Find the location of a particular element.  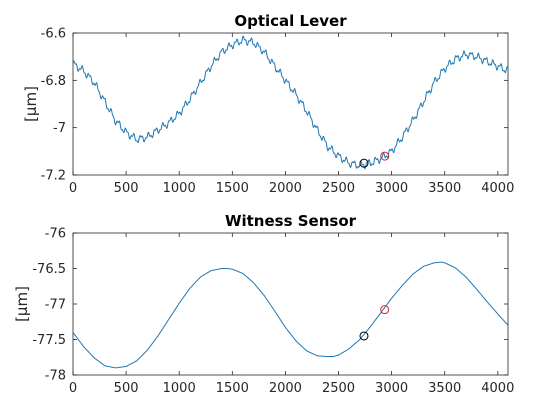

optical-lever-xtick-label: 3500 is located at coordinates (444, 188).